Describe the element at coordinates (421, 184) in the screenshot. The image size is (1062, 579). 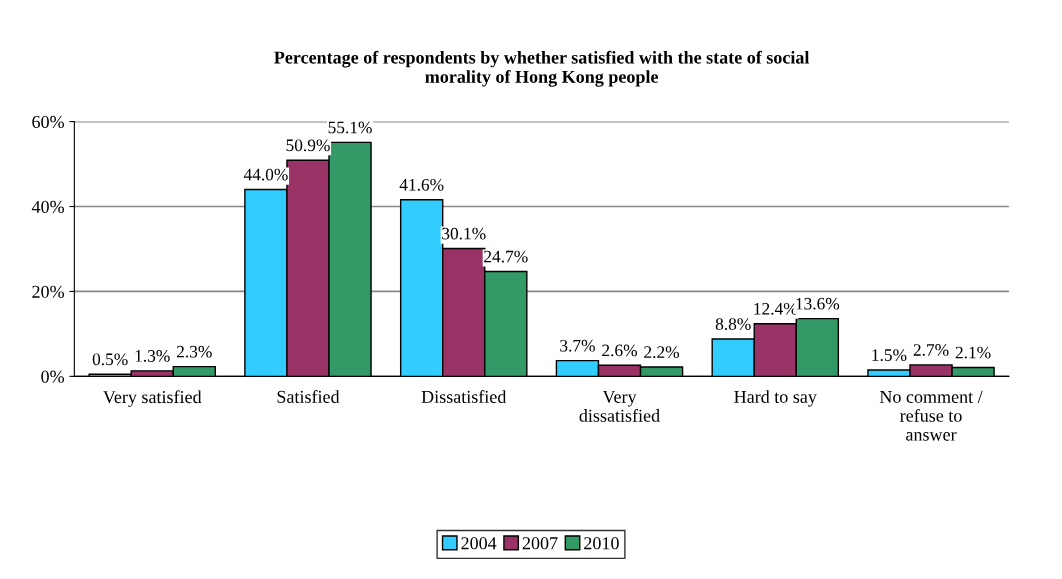
I see `data-label: 41.6%` at that location.